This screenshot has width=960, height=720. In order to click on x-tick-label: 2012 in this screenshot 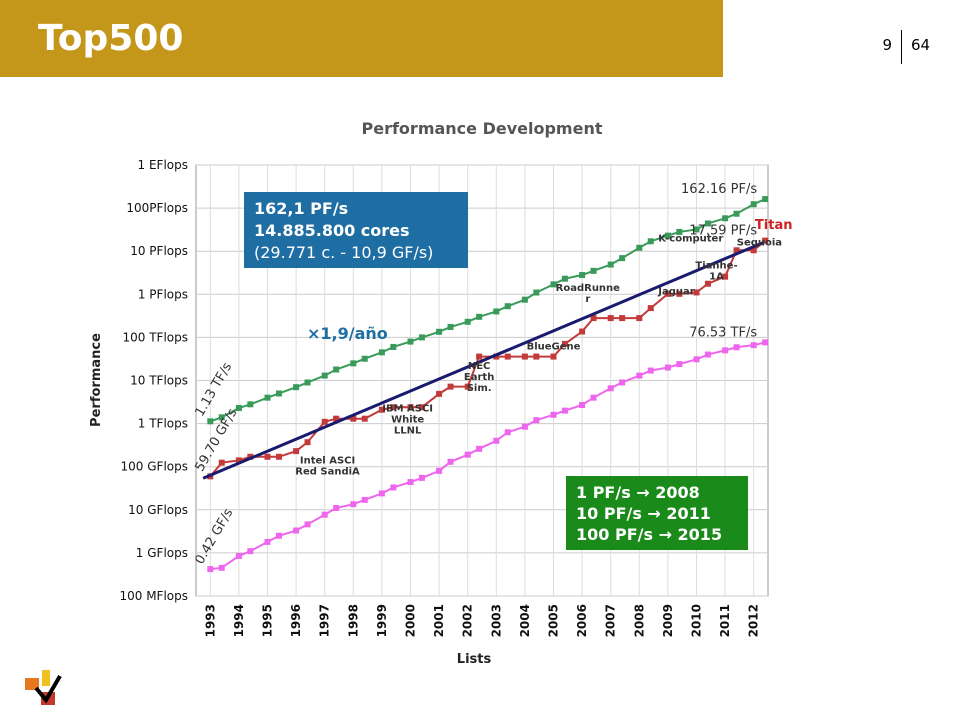, I will do `click(754, 620)`.